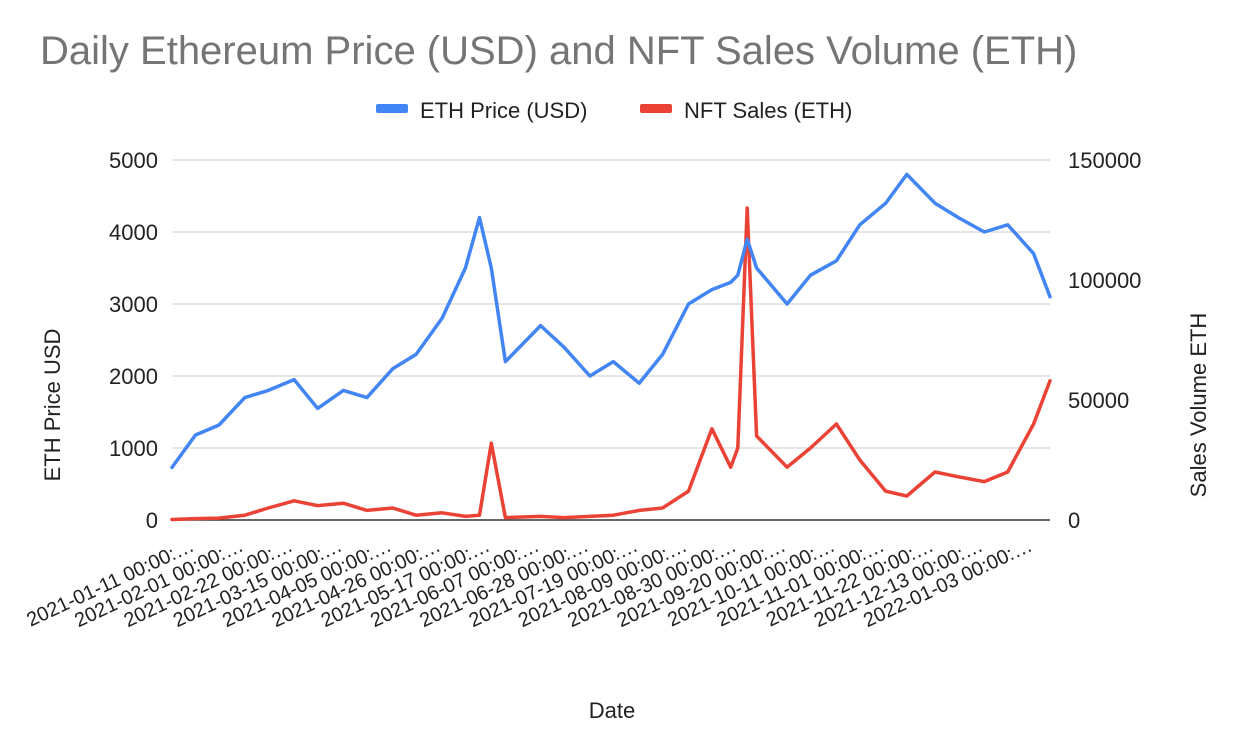 The image size is (1242, 746). What do you see at coordinates (1104, 280) in the screenshot?
I see `y-right-tick-label: 100000` at bounding box center [1104, 280].